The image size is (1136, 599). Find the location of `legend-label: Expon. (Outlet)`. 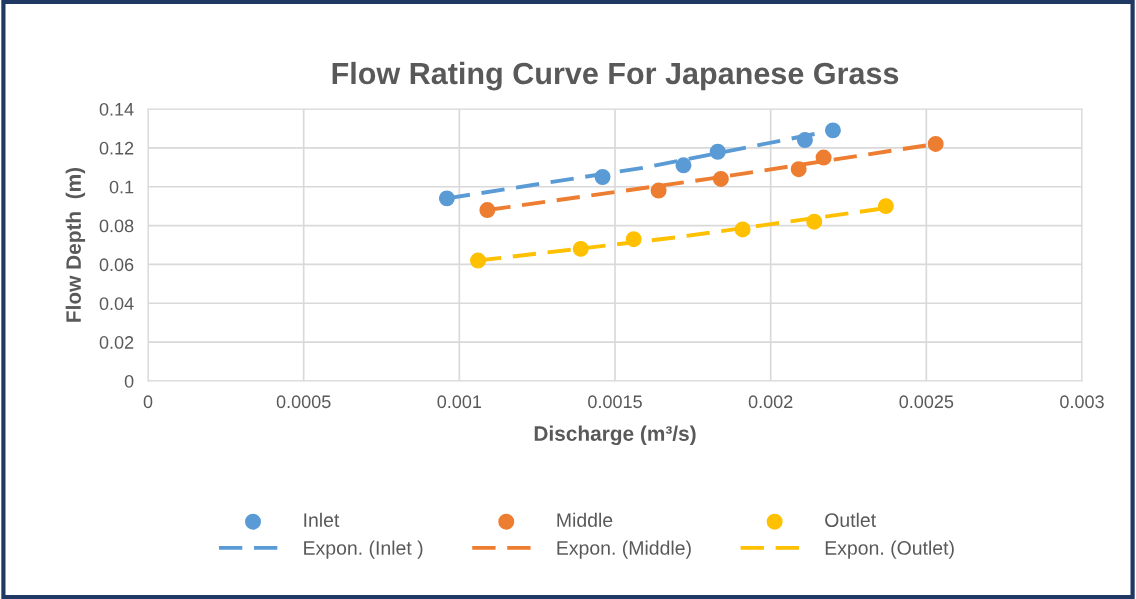

legend-label: Expon. (Outlet) is located at coordinates (889, 549).